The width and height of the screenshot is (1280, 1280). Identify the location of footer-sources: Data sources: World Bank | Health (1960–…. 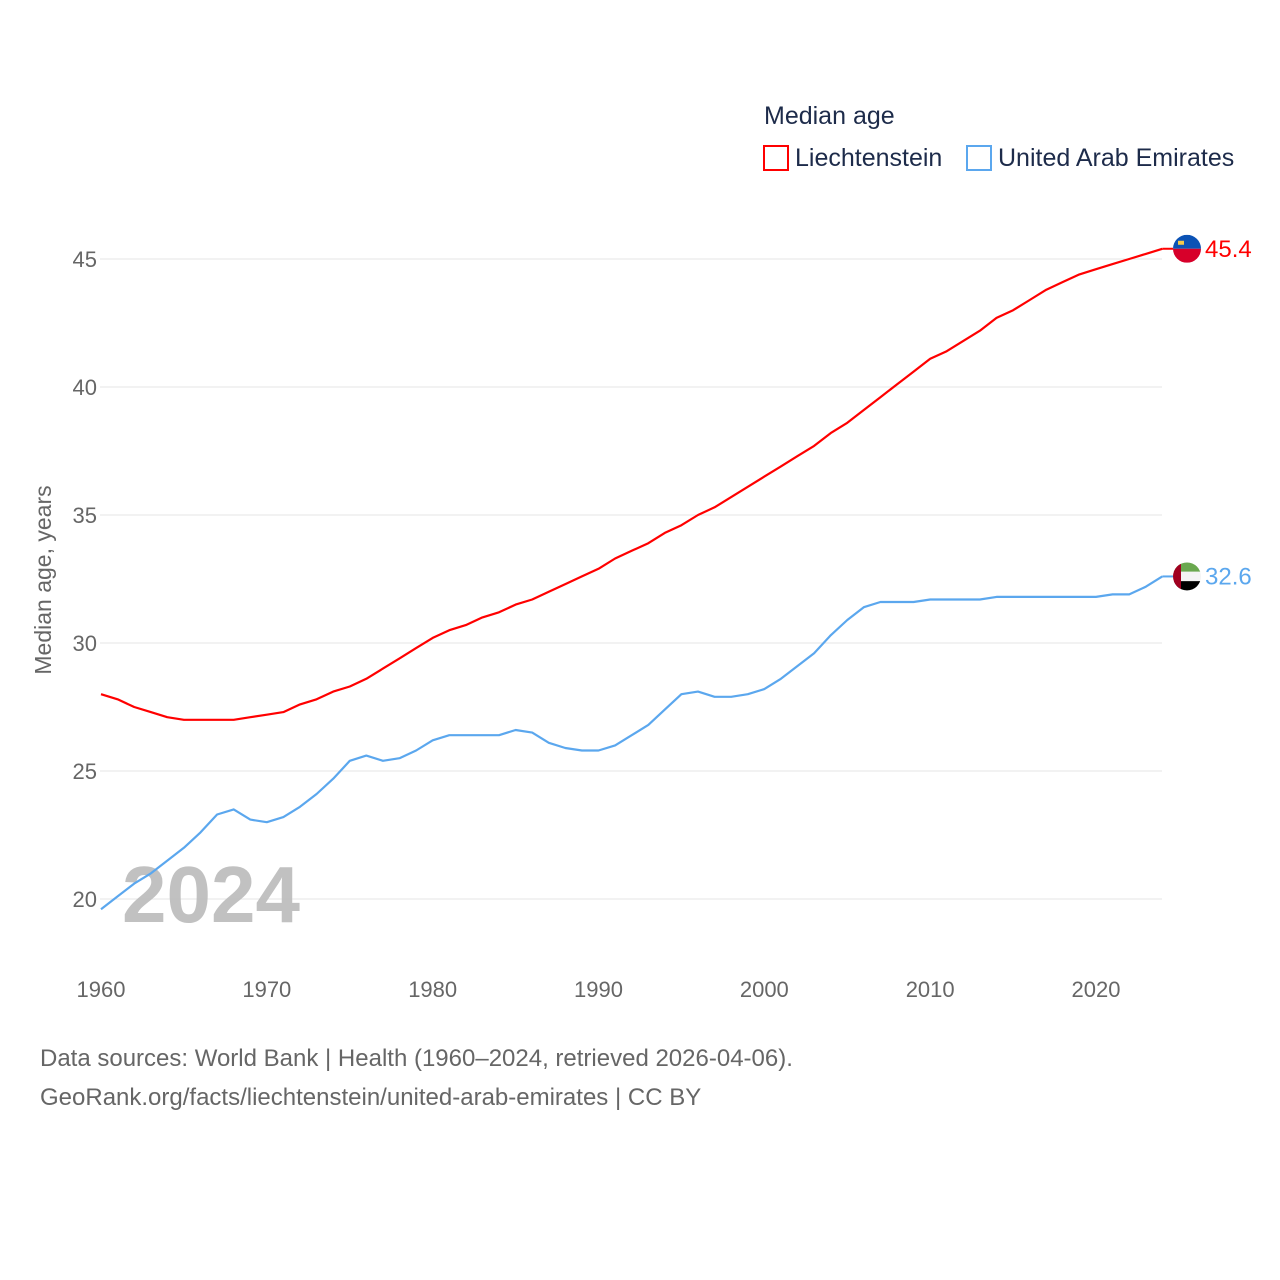
(416, 1058).